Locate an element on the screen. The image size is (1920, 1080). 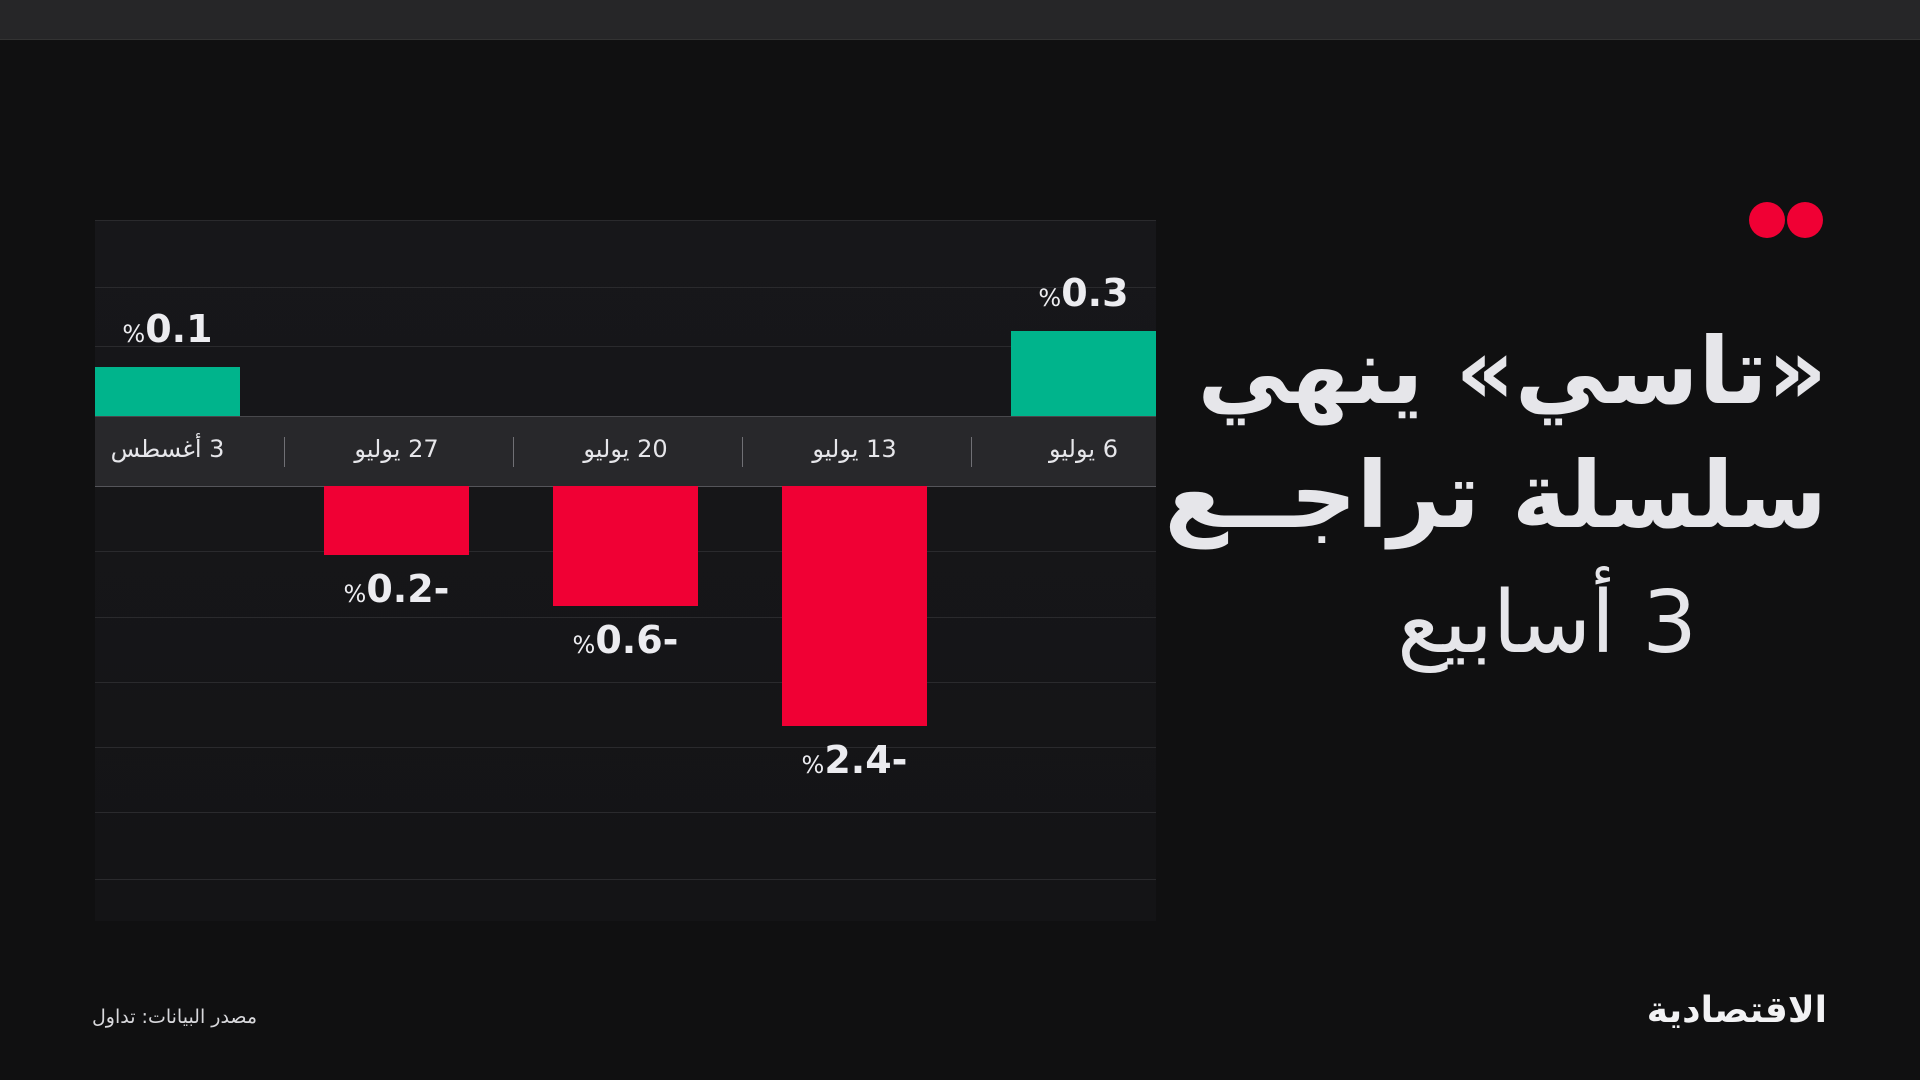
x-axis-band: 3 أغسطس 27 يوليو 20 يوليو 13 يوليو 6 يوليو is located at coordinates (625, 451).